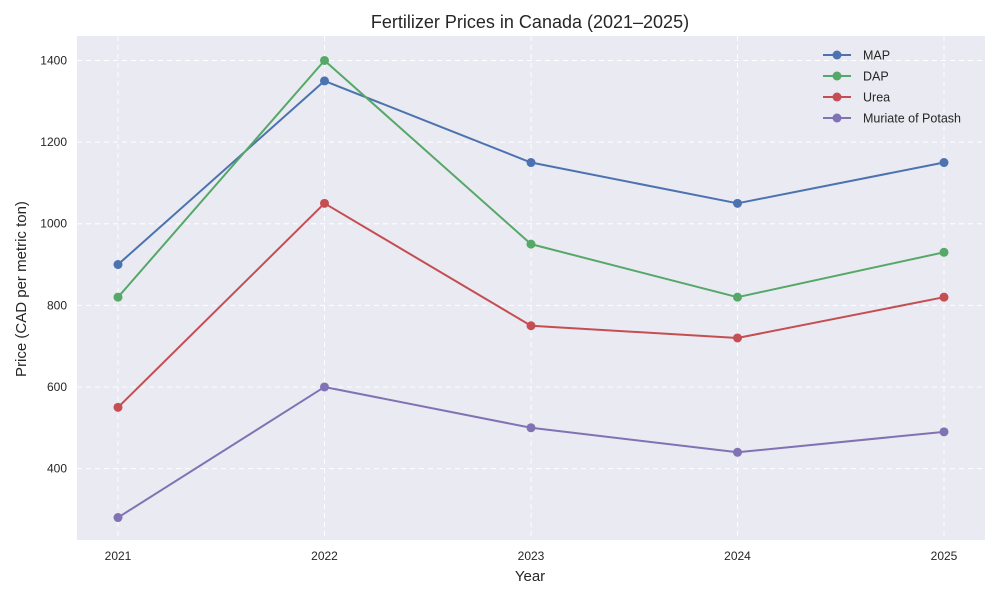 Image resolution: width=1000 pixels, height=600 pixels. I want to click on legend-item-muriate-of-potash: Muriate of Potash, so click(892, 119).